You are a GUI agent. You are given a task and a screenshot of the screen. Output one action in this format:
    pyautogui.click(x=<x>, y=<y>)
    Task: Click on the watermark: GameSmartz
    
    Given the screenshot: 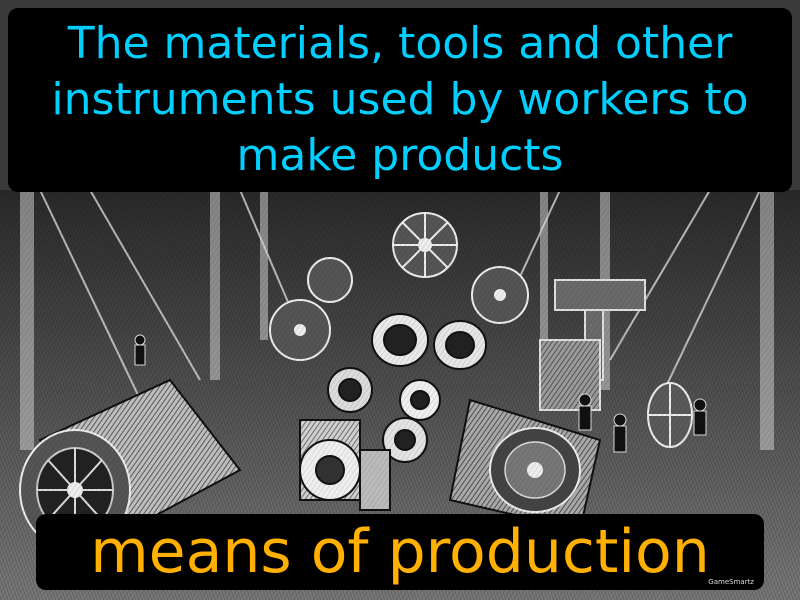 What is the action you would take?
    pyautogui.click(x=731, y=582)
    